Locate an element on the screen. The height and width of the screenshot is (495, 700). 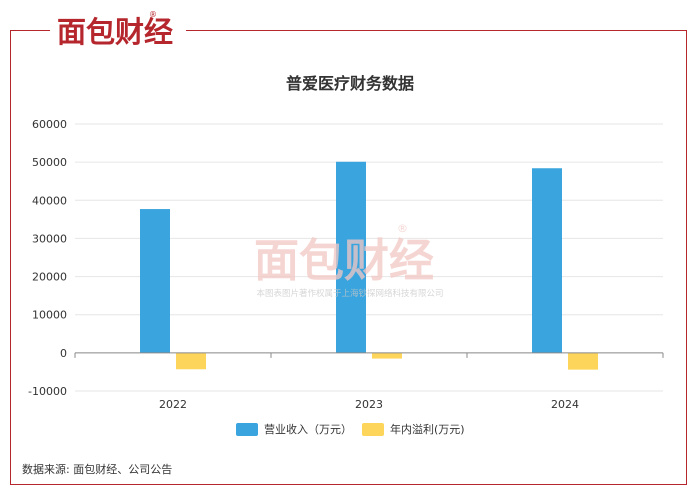
watermark: 面包财经 ® 本图表图片著作权属于上海钞探网络科技有限公司 is located at coordinates (349, 260).